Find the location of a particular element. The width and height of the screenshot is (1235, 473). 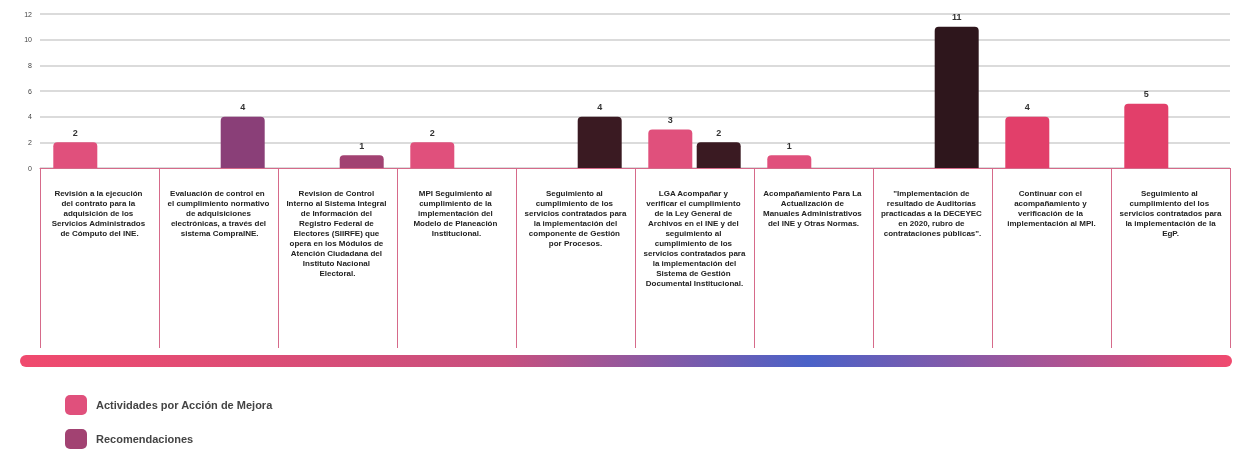

x-tick-label: Seguimiento al cumplimiento de los servicios contratados para la implementación del componente de Gestión por Procesos. is located at coordinates (575, 218).